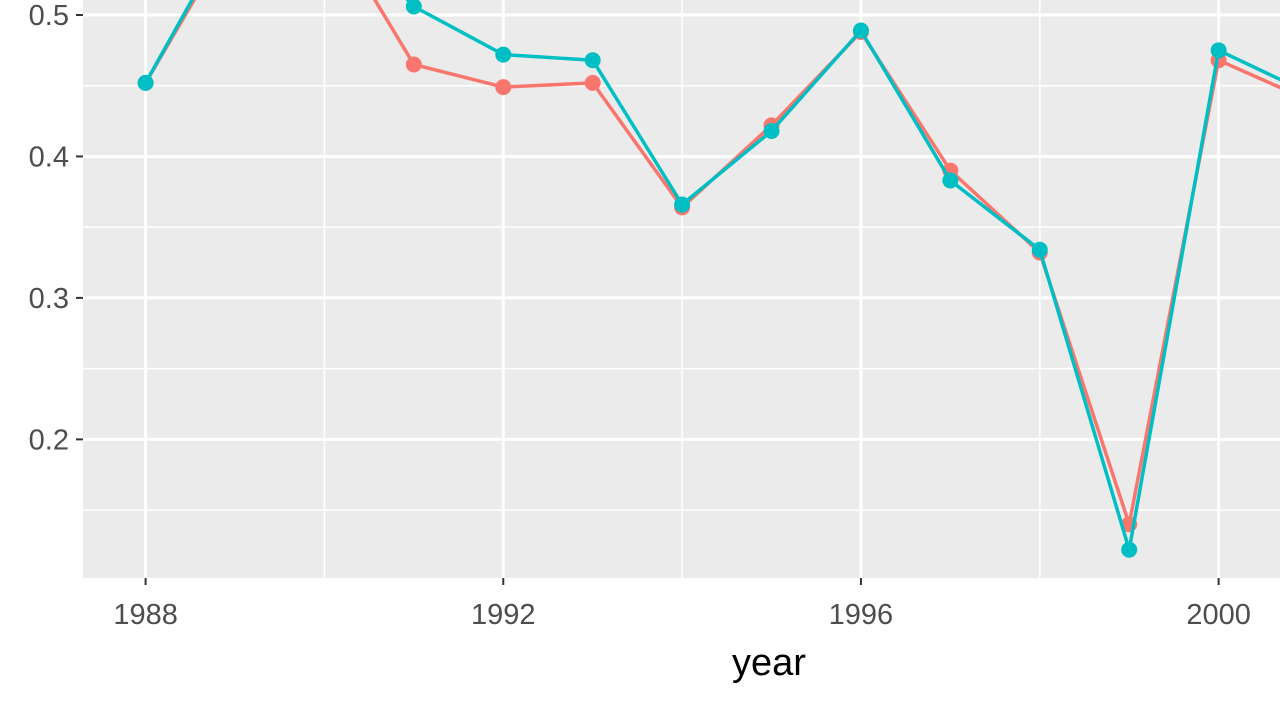 This screenshot has height=720, width=1280. I want to click on y-tick-label: 0.3, so click(49, 299).